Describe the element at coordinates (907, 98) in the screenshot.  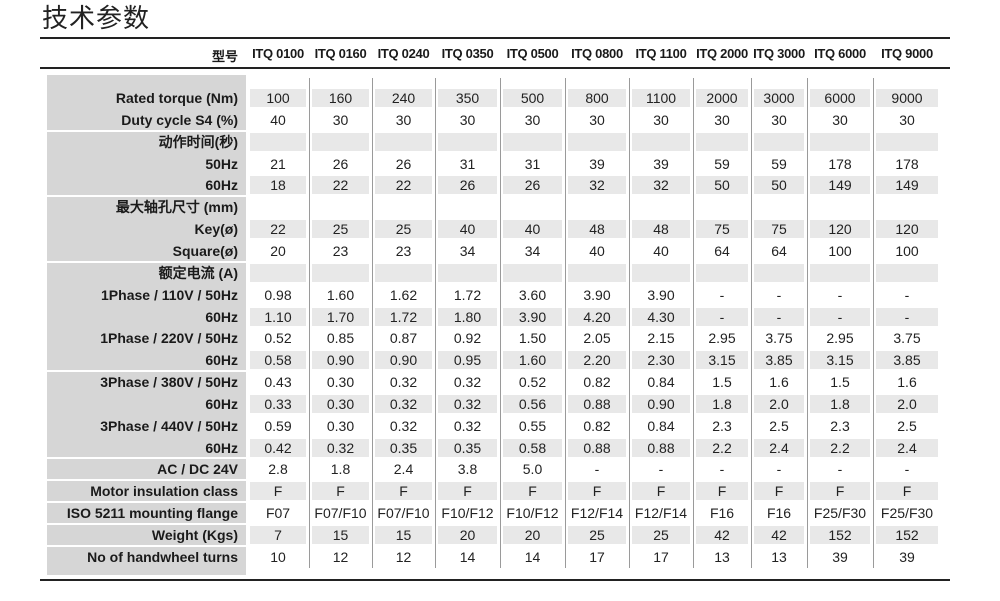
I see `table-cell: 9000` at that location.